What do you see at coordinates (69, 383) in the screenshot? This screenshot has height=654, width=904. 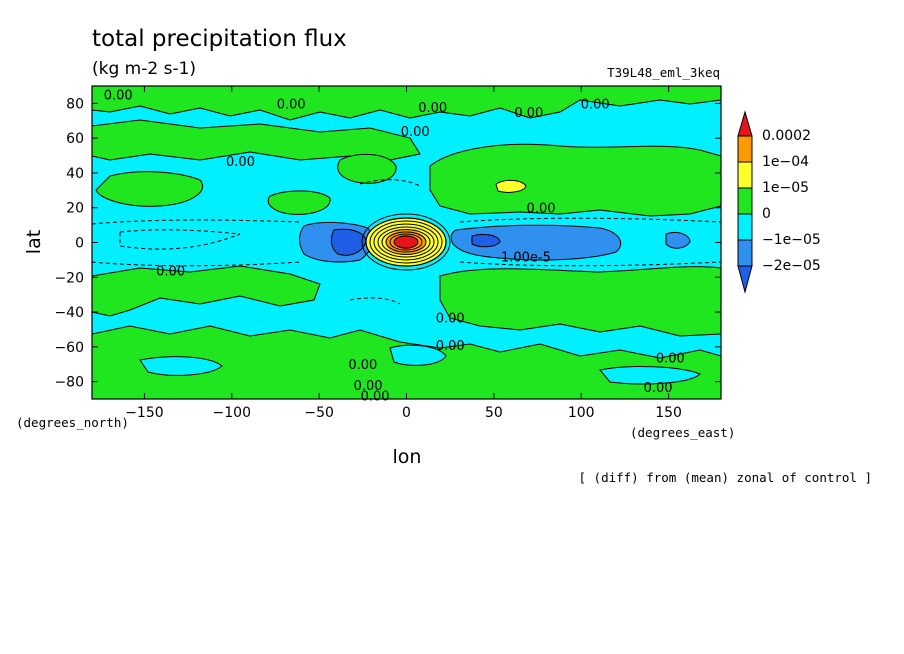 I see `y-tick-label: −80` at bounding box center [69, 383].